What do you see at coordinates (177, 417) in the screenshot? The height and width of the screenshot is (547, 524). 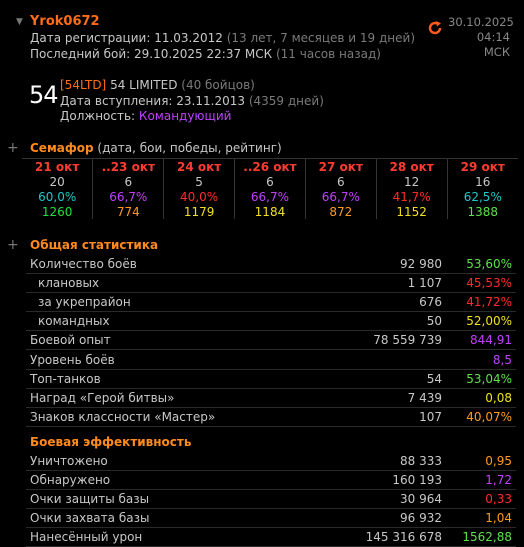 I see `stat-label: Знаков классности «Мастер»` at bounding box center [177, 417].